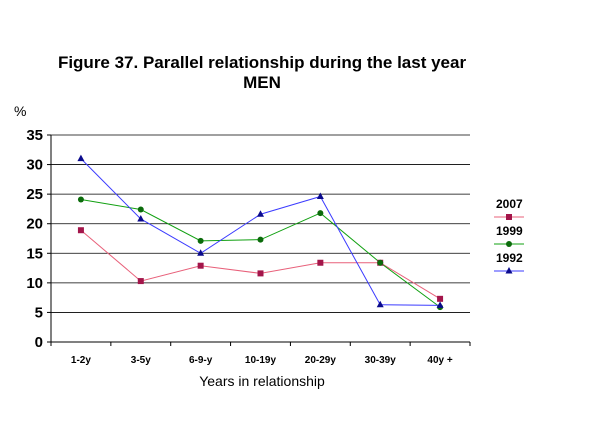  I want to click on y-tick-label: 20, so click(34, 224).